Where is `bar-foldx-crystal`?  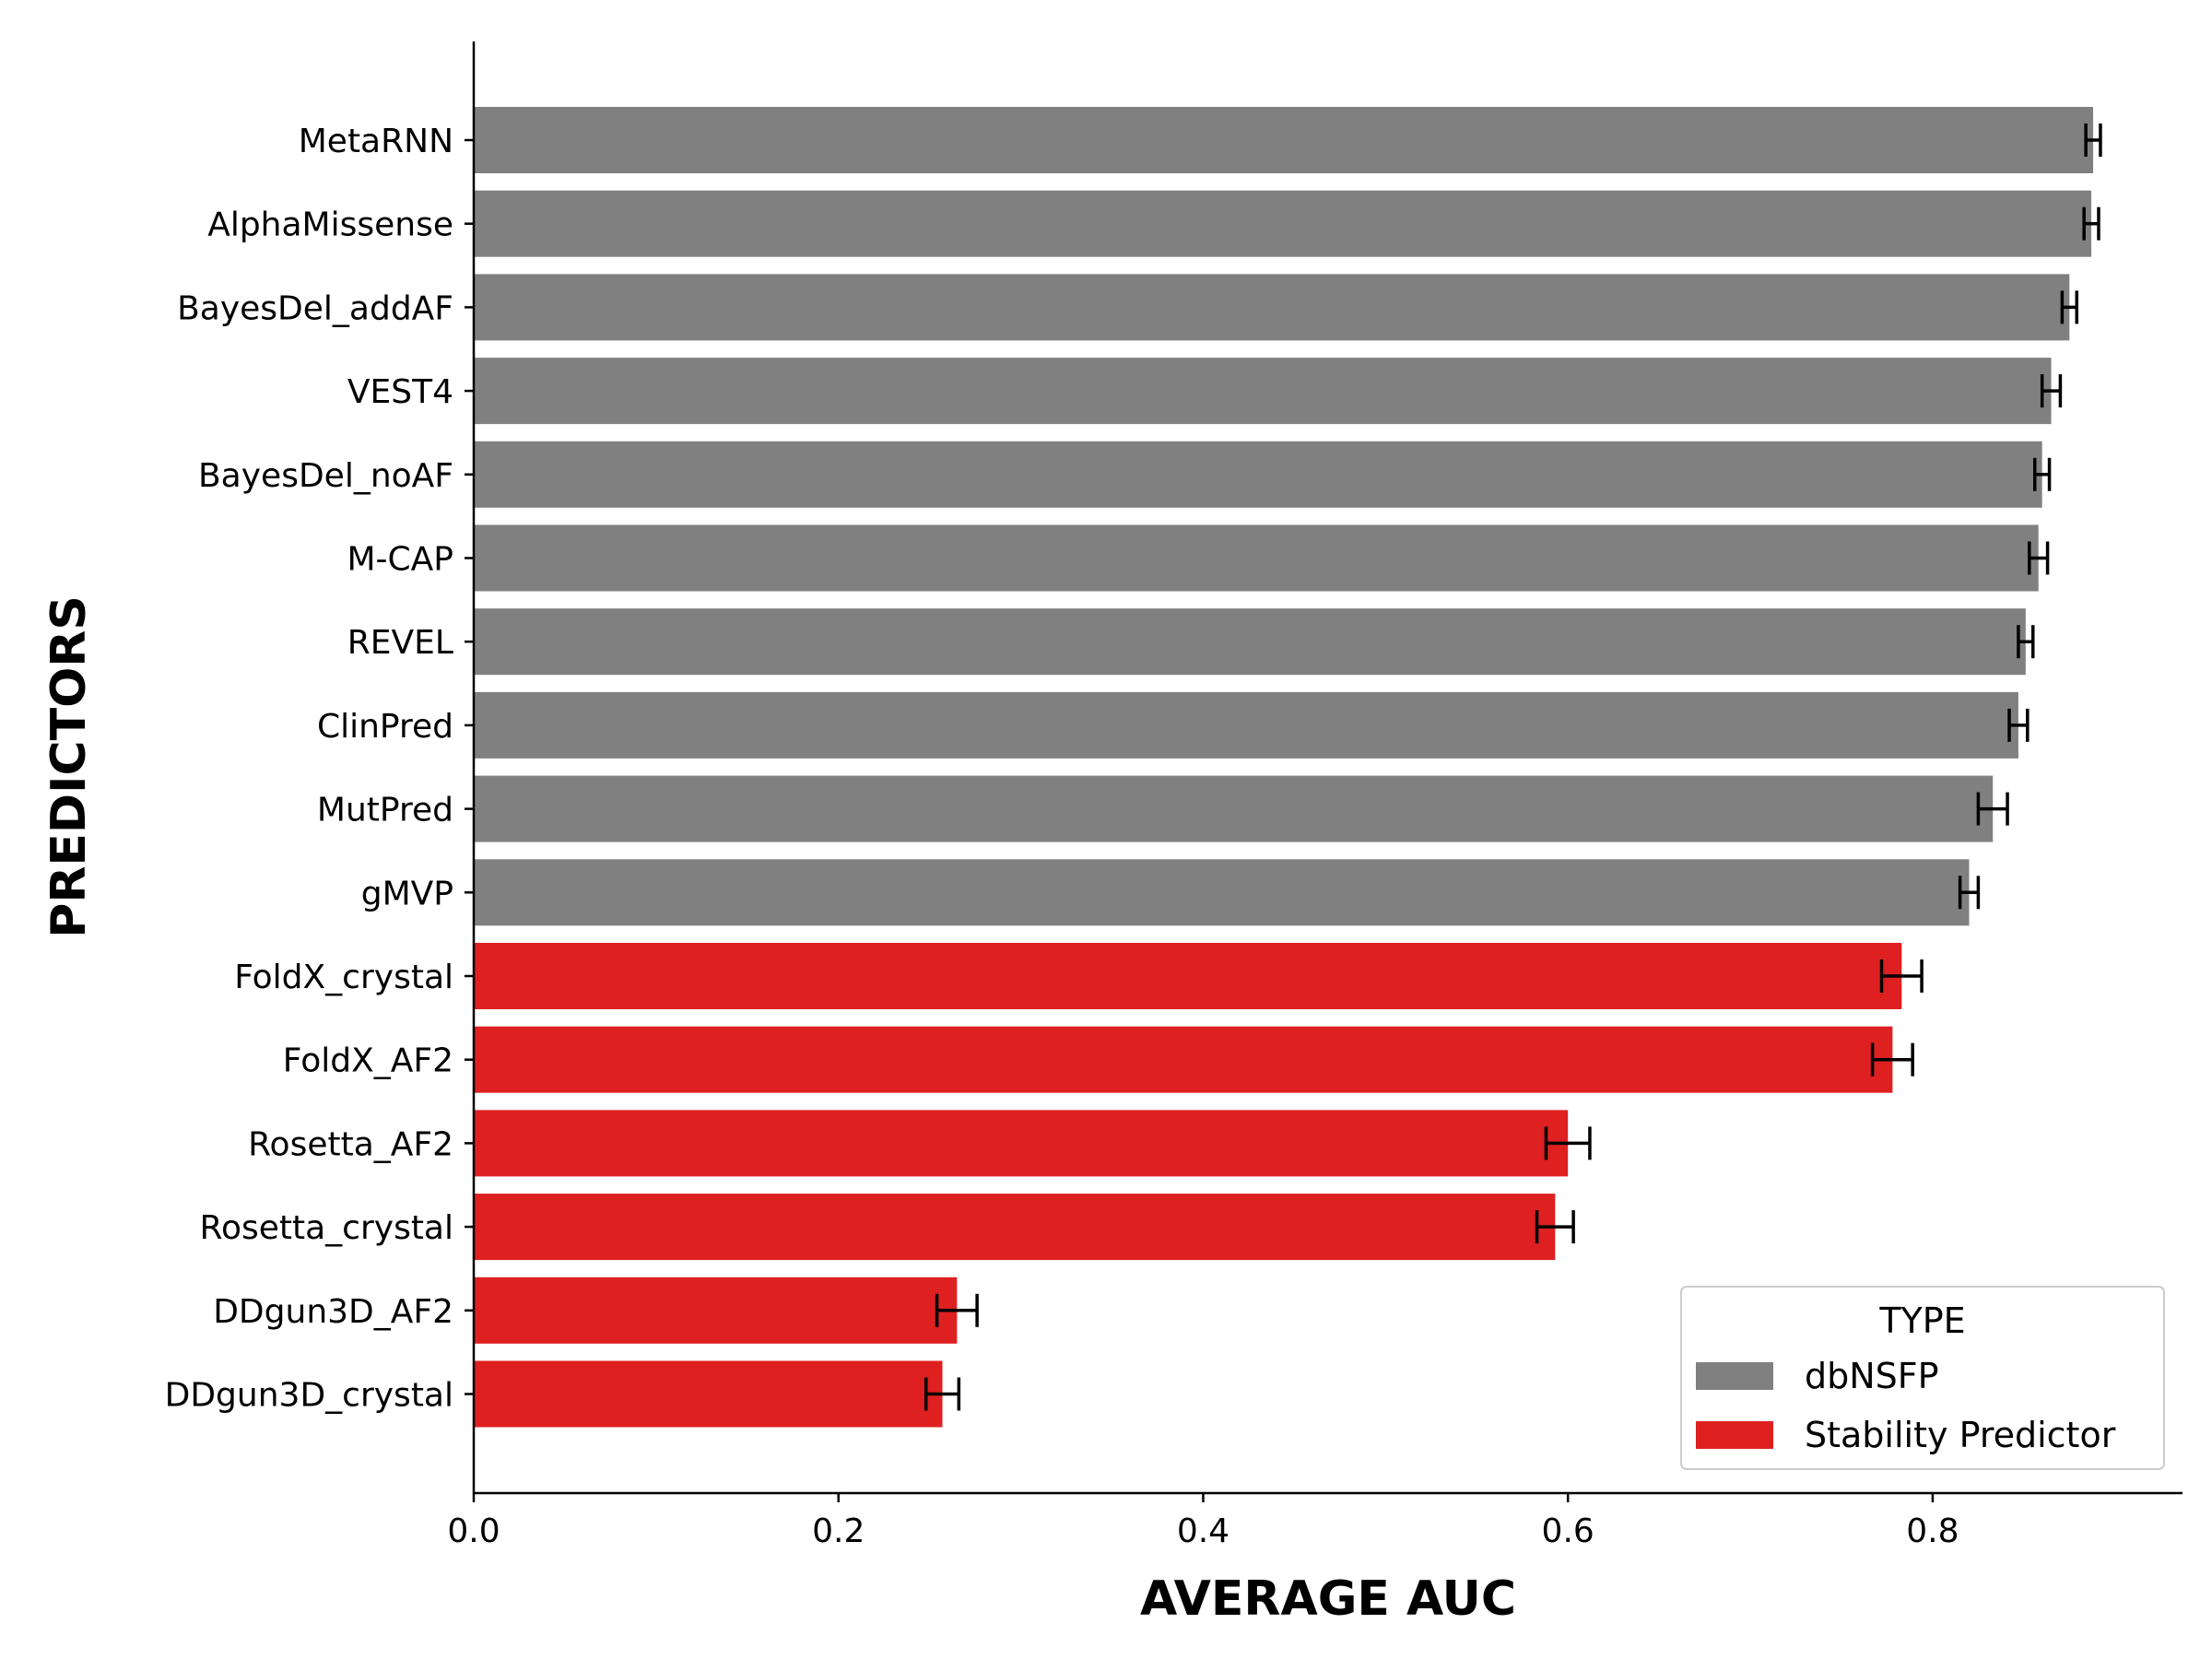 bar-foldx-crystal is located at coordinates (1188, 976).